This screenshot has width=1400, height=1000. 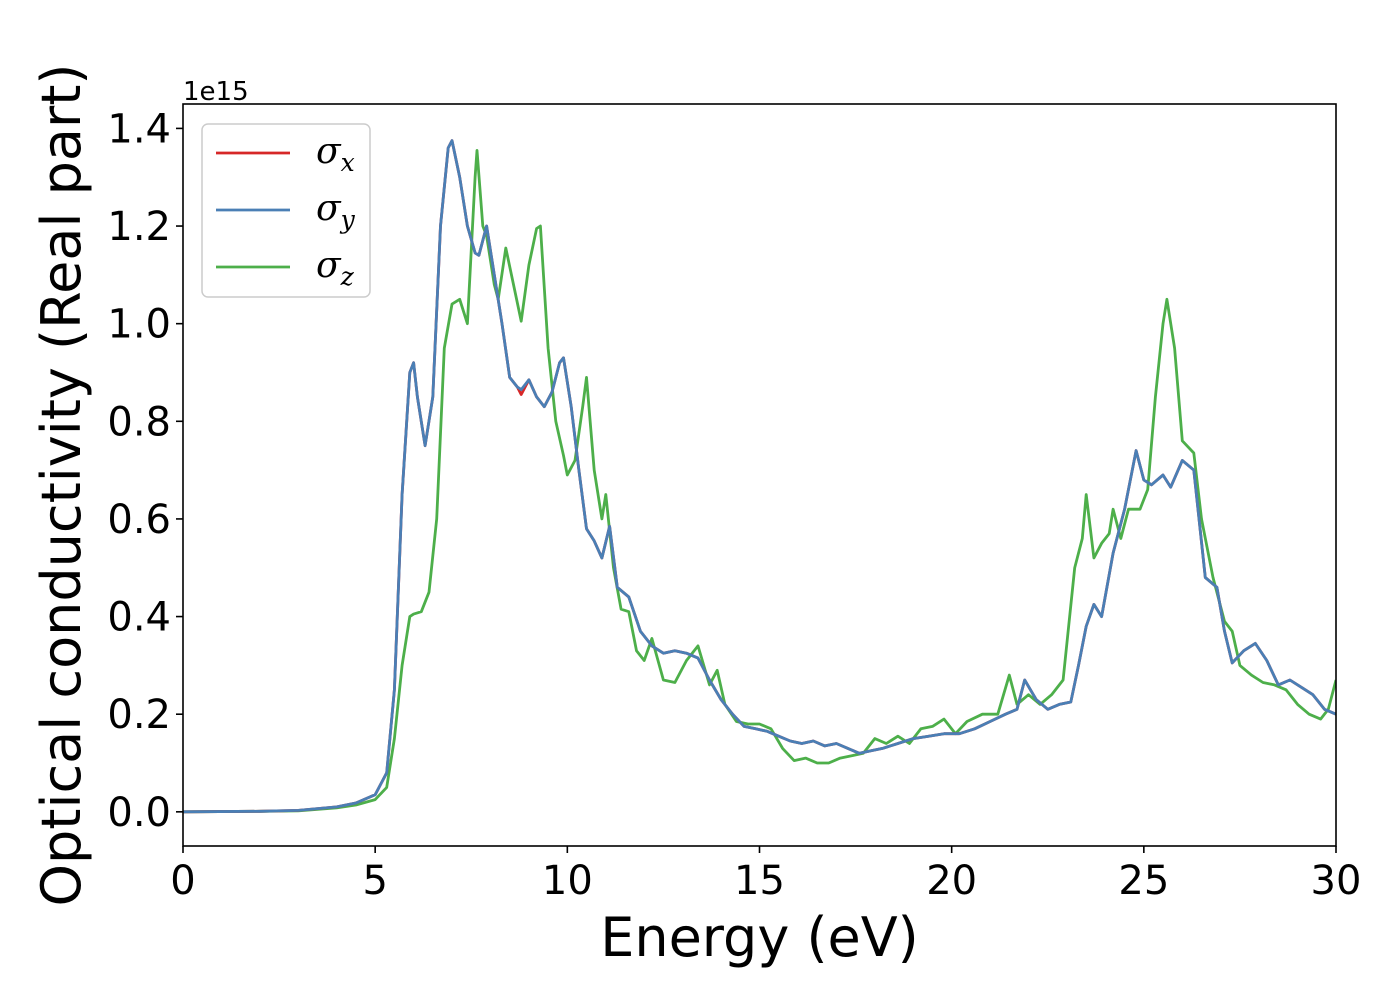 I want to click on legend-label-y: σy, so click(x=336, y=211).